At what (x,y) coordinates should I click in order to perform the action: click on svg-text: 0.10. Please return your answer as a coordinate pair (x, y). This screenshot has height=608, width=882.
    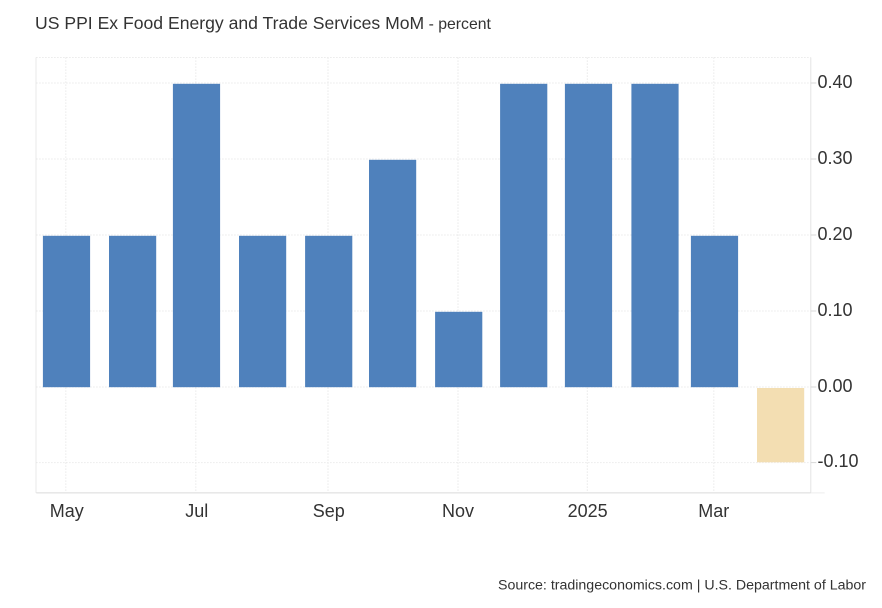
    Looking at the image, I should click on (835, 310).